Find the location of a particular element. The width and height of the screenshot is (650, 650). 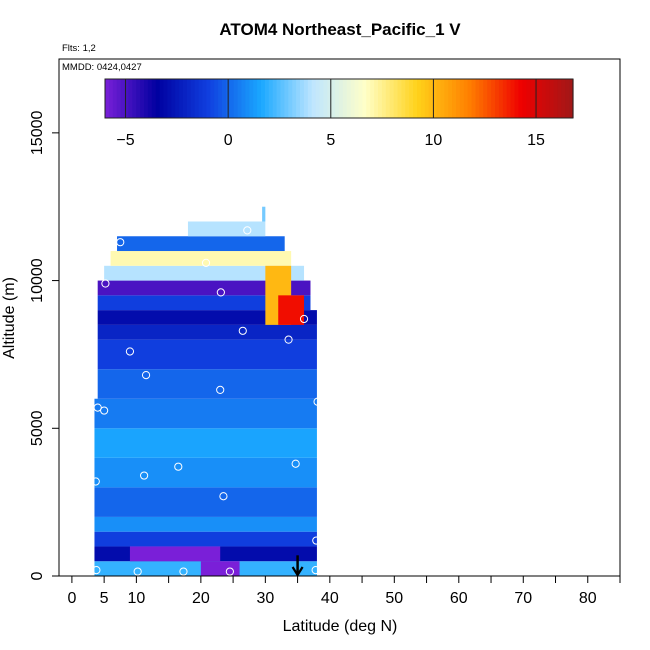

x-tick-label: 10 is located at coordinates (136, 598).